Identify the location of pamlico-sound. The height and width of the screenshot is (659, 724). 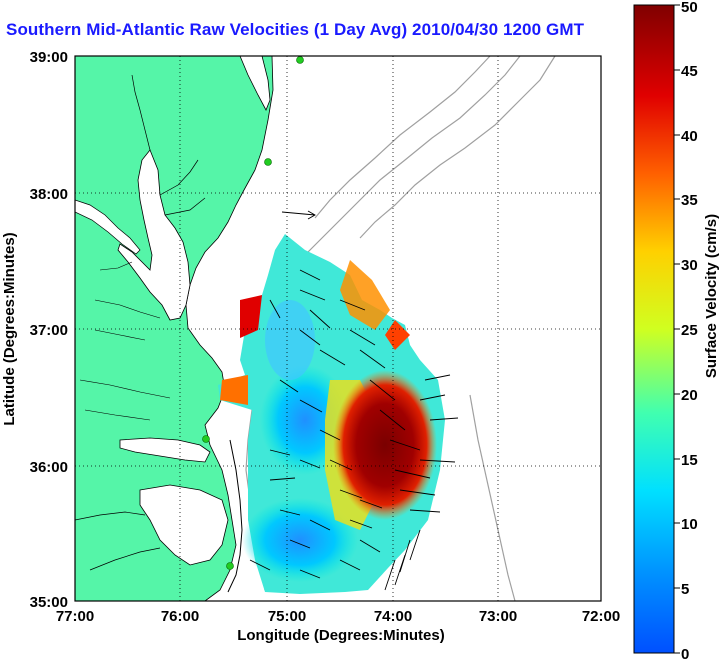
(184, 525).